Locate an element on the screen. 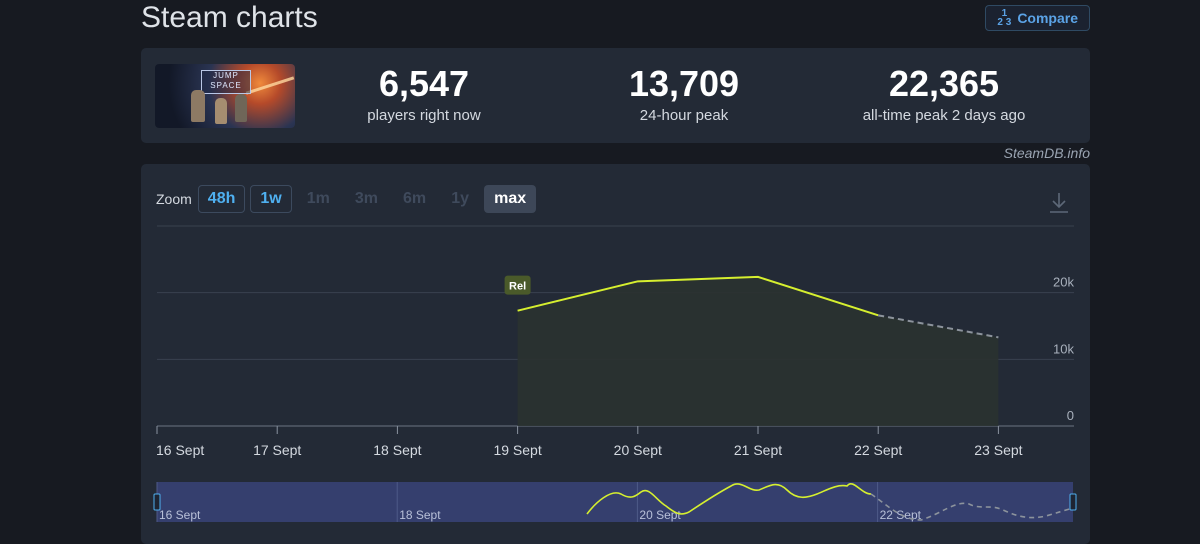 The width and height of the screenshot is (1200, 544). game-logo: JUMP SPACE is located at coordinates (226, 82).